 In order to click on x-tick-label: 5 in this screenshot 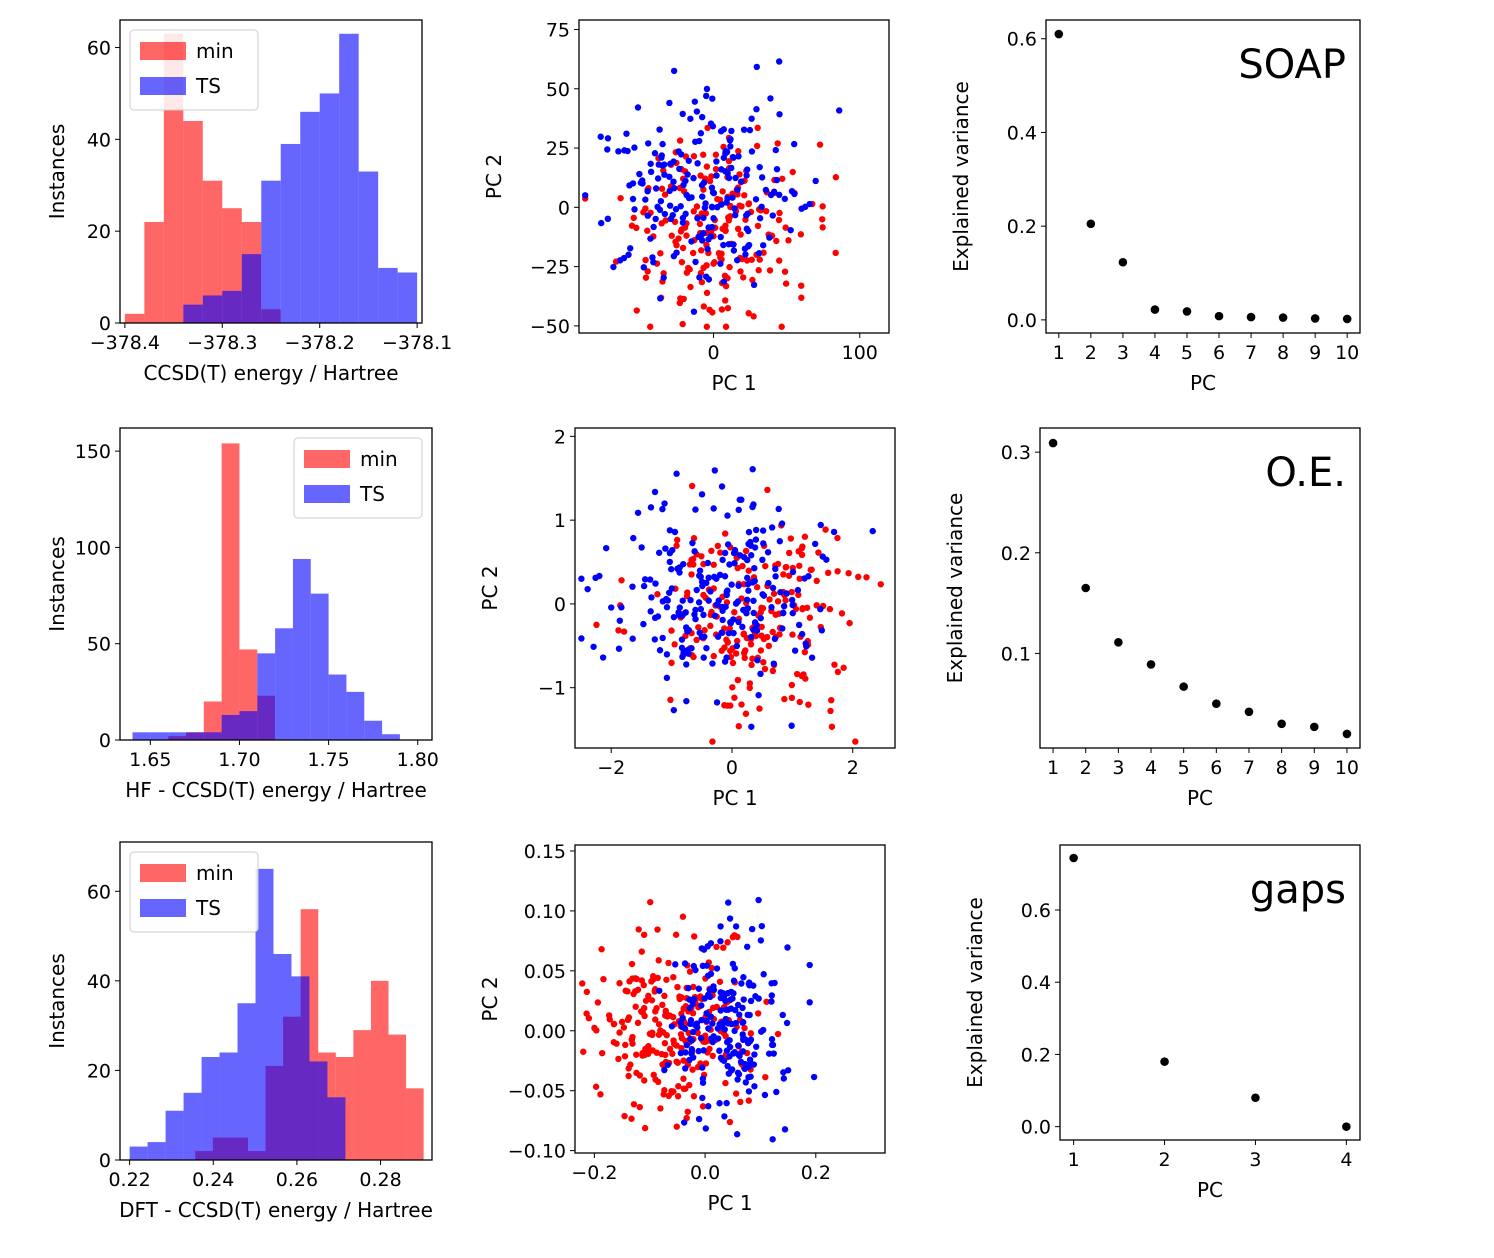, I will do `click(1184, 768)`.